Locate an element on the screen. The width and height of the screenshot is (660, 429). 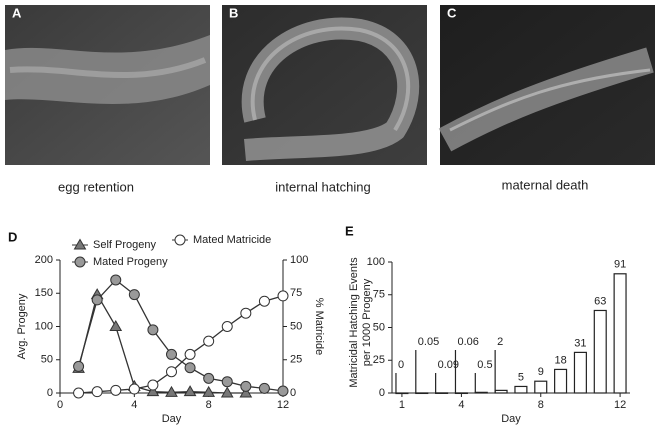
y2-tick-label: 0 is located at coordinates (293, 393).